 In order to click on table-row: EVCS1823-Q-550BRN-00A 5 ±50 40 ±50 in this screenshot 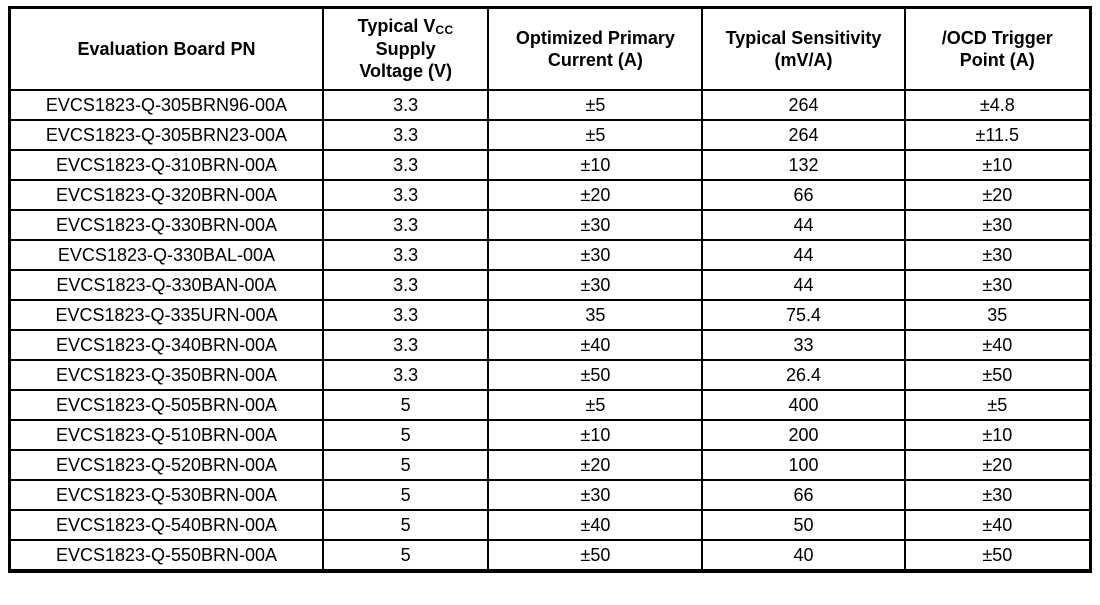, I will do `click(550, 556)`.